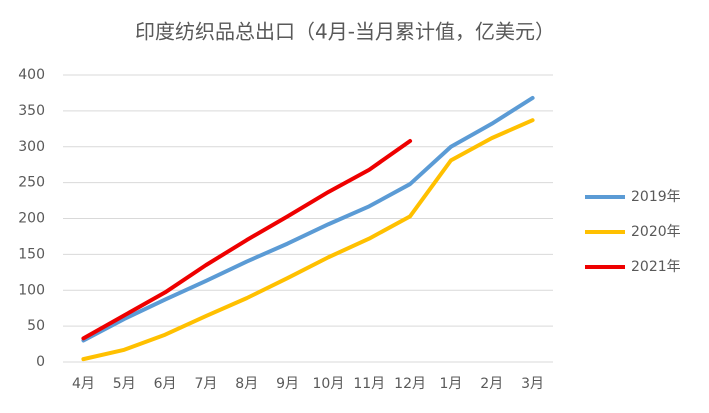 The height and width of the screenshot is (413, 709). What do you see at coordinates (369, 384) in the screenshot?
I see `x-tick-label: 11月` at bounding box center [369, 384].